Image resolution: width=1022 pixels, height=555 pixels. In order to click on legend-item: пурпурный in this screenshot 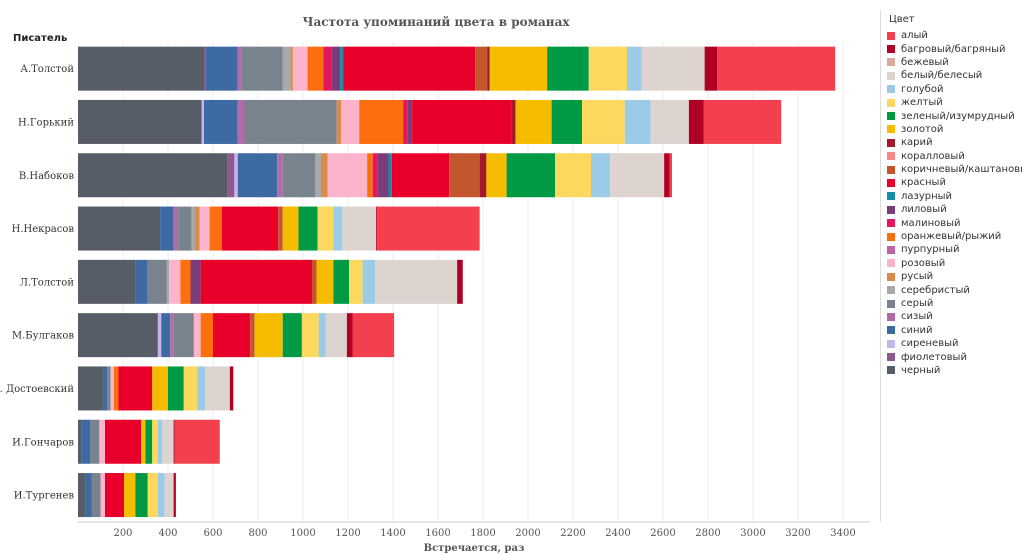, I will do `click(954, 249)`.